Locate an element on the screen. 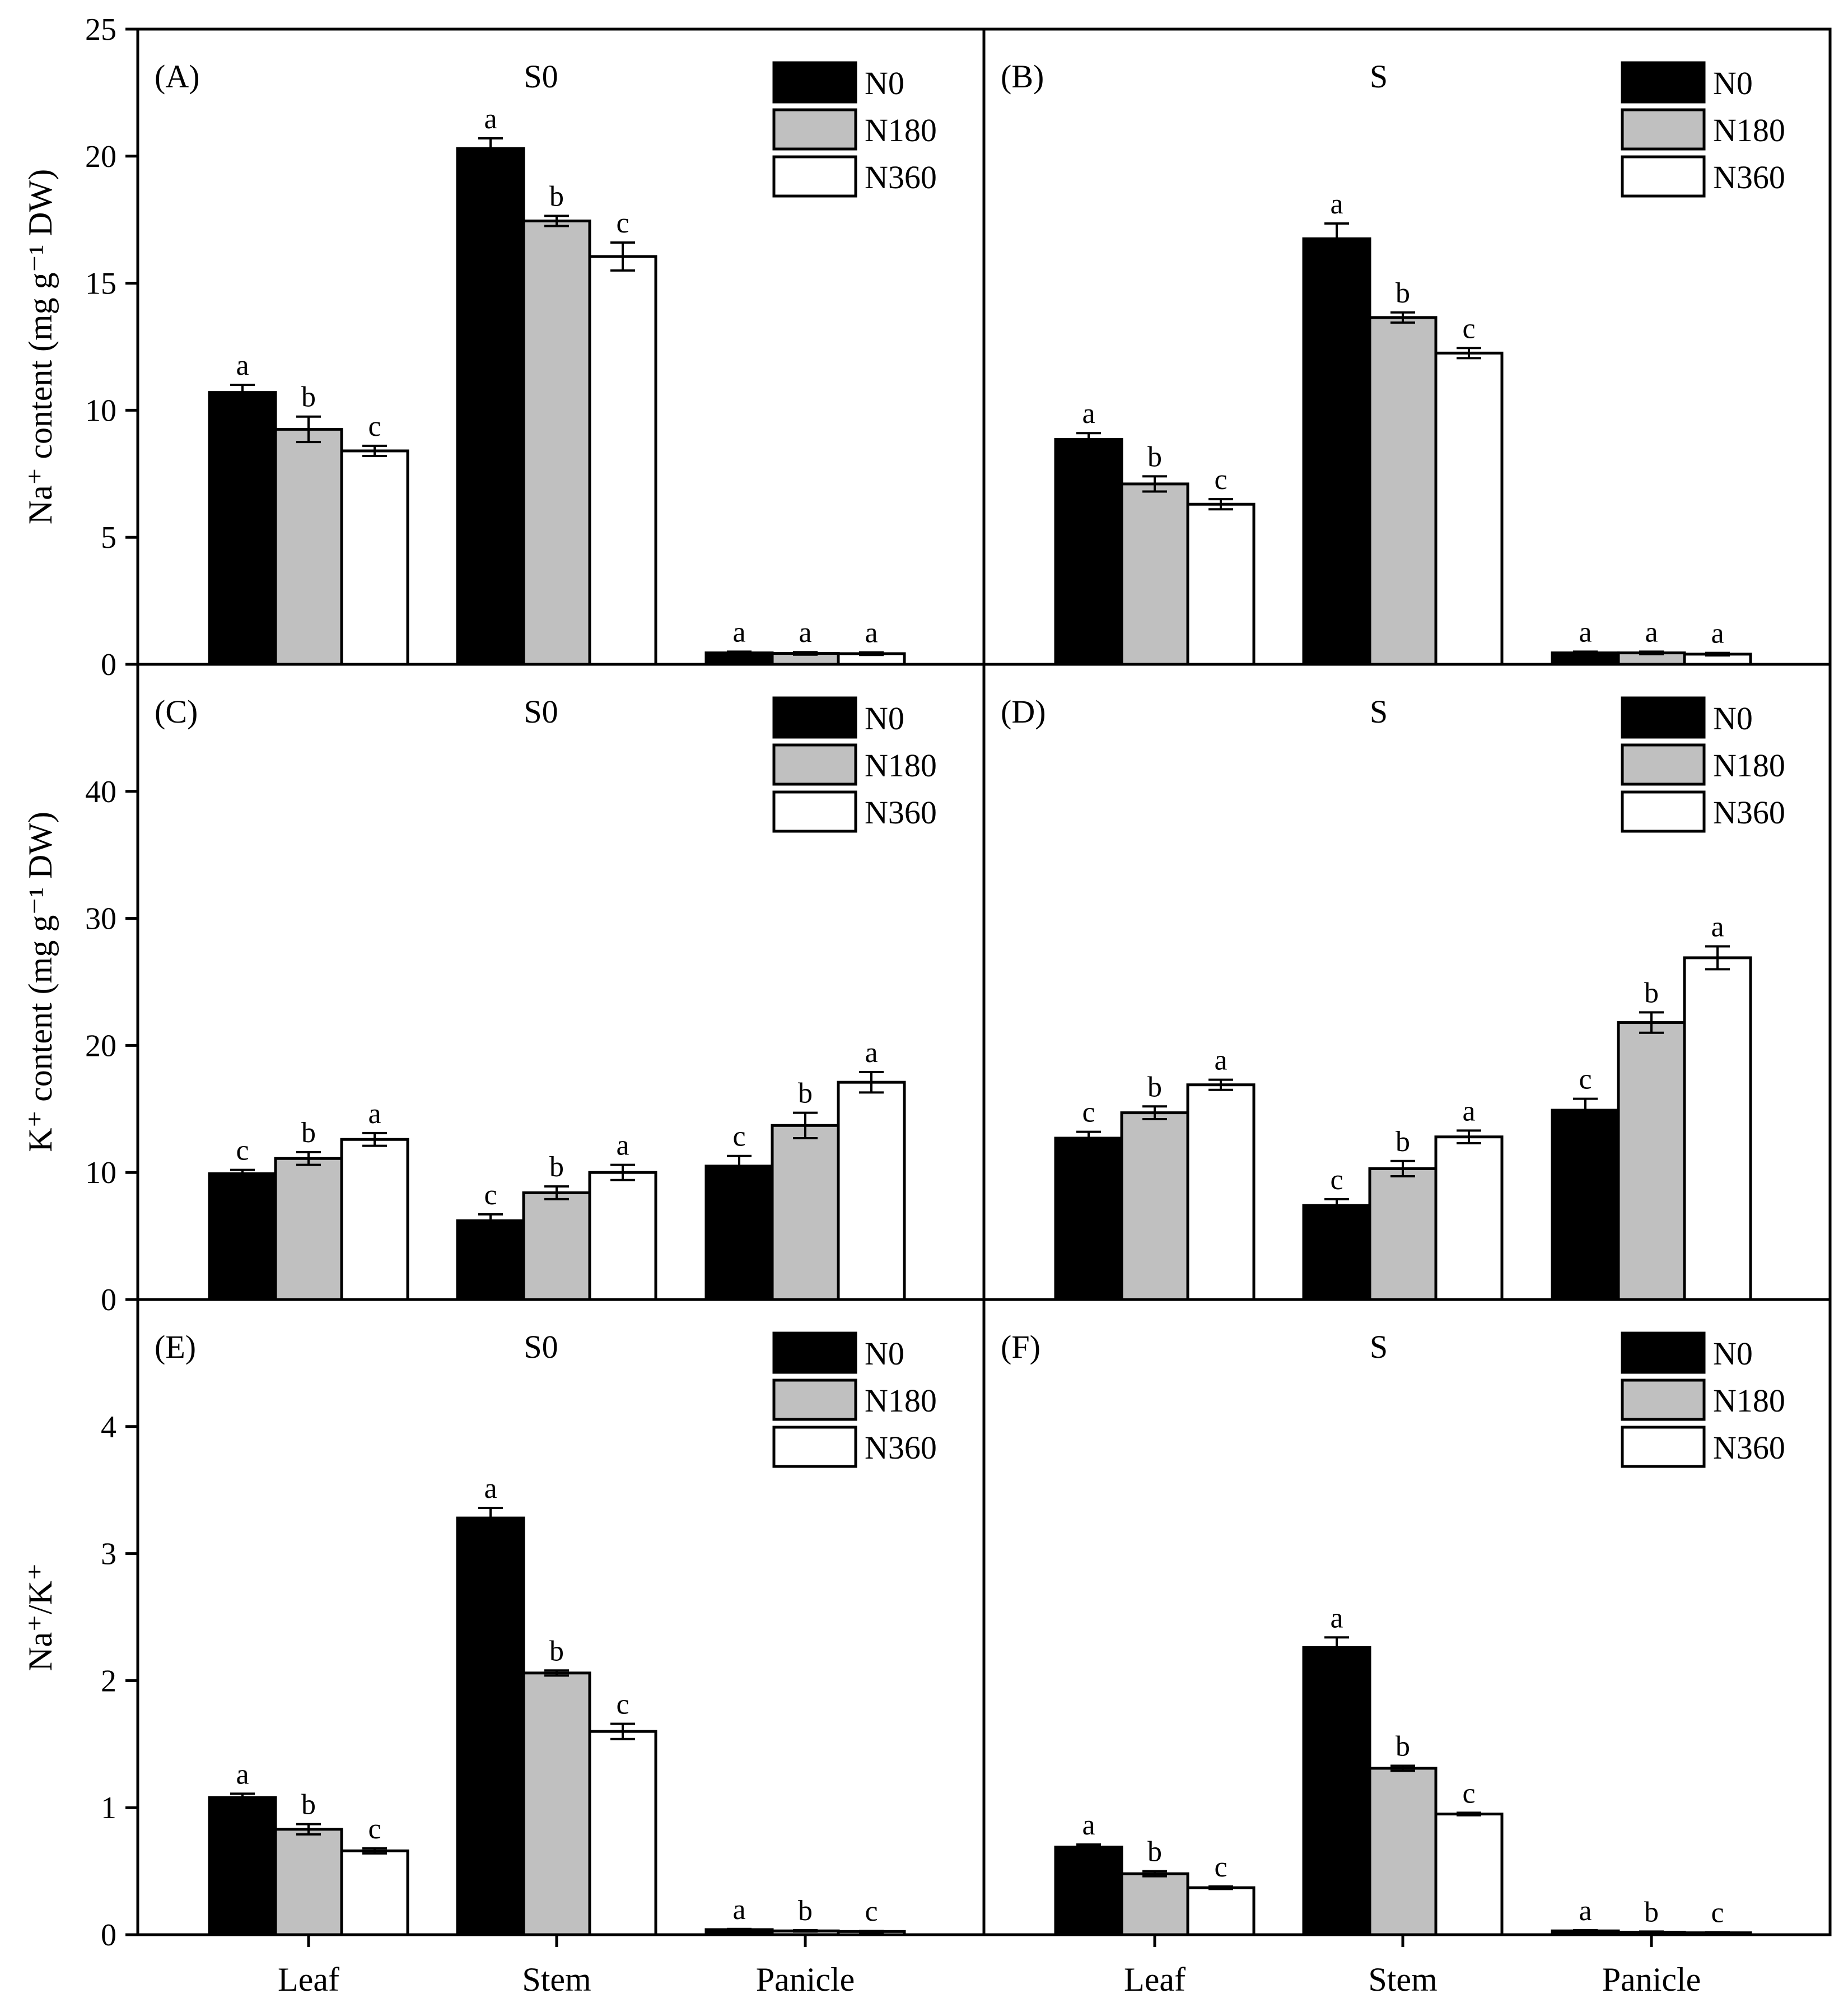  y-axis-row-2: 0 10 20 30 40 K⁺ content (mg g⁻¹ DW) is located at coordinates (80, 1046).